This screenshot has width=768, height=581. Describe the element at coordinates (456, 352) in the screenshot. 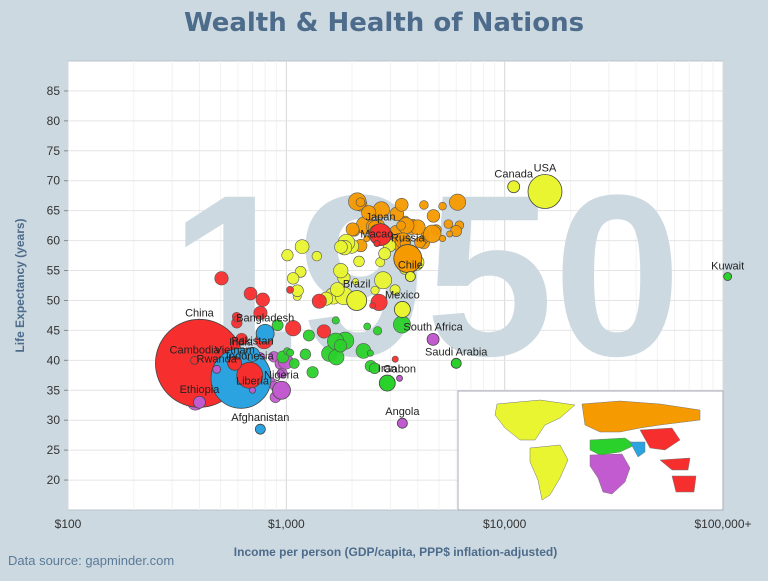

I see `country-label: Saudi Arabia` at that location.